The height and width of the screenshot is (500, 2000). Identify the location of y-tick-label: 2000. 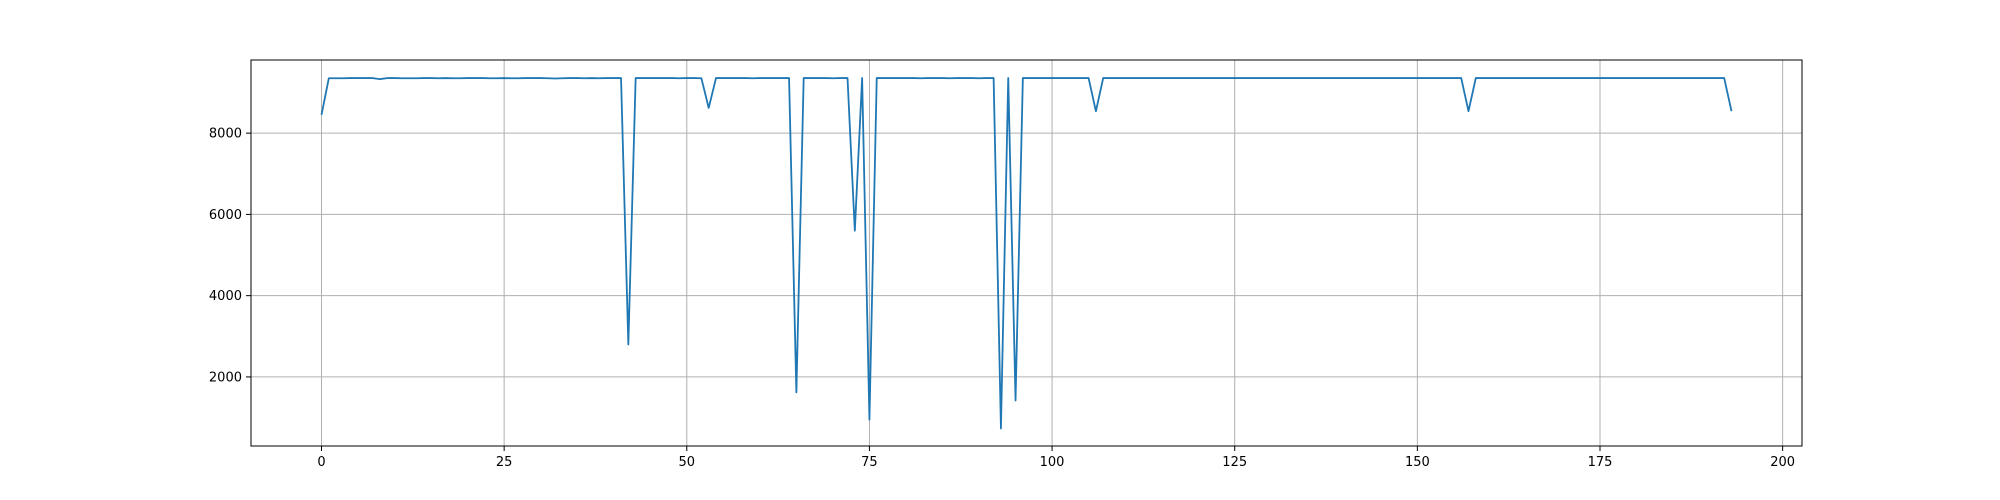
(225, 377).